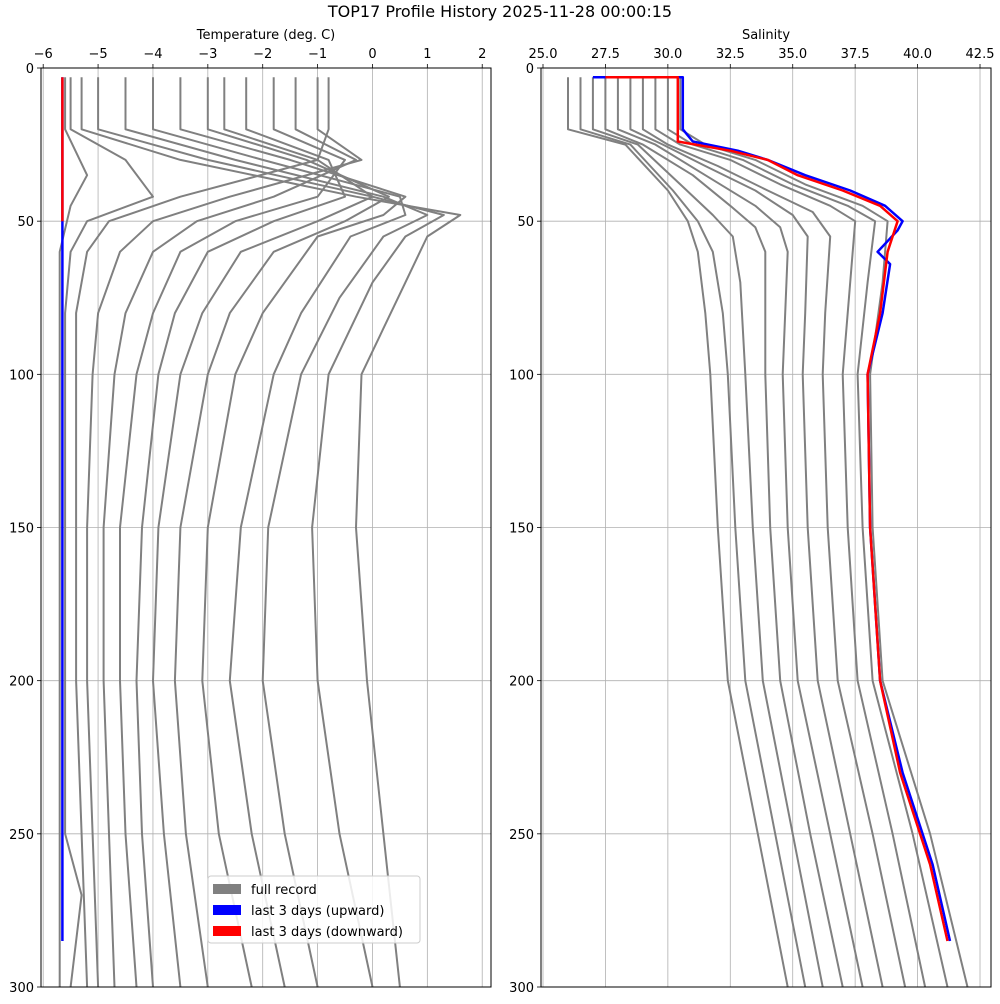 This screenshot has height=1004, width=1000. What do you see at coordinates (427, 54) in the screenshot?
I see `x-tick-label: 1` at bounding box center [427, 54].